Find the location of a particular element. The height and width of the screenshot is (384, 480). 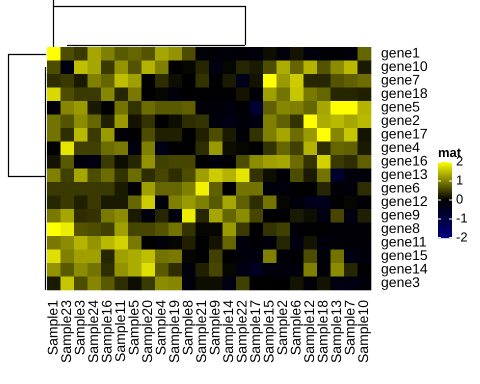

color-bar-label: 1 is located at coordinates (460, 180).